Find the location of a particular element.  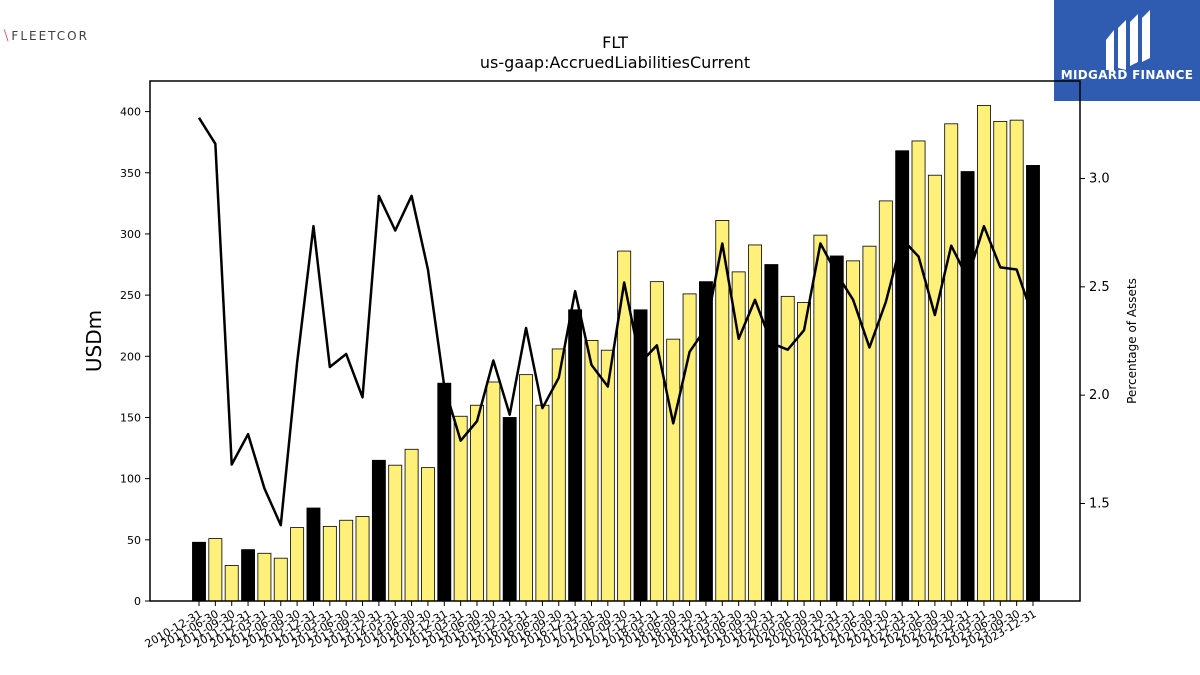

y-axis: 0 50 100 150 200 250 300 350 400 is located at coordinates (135, 357).